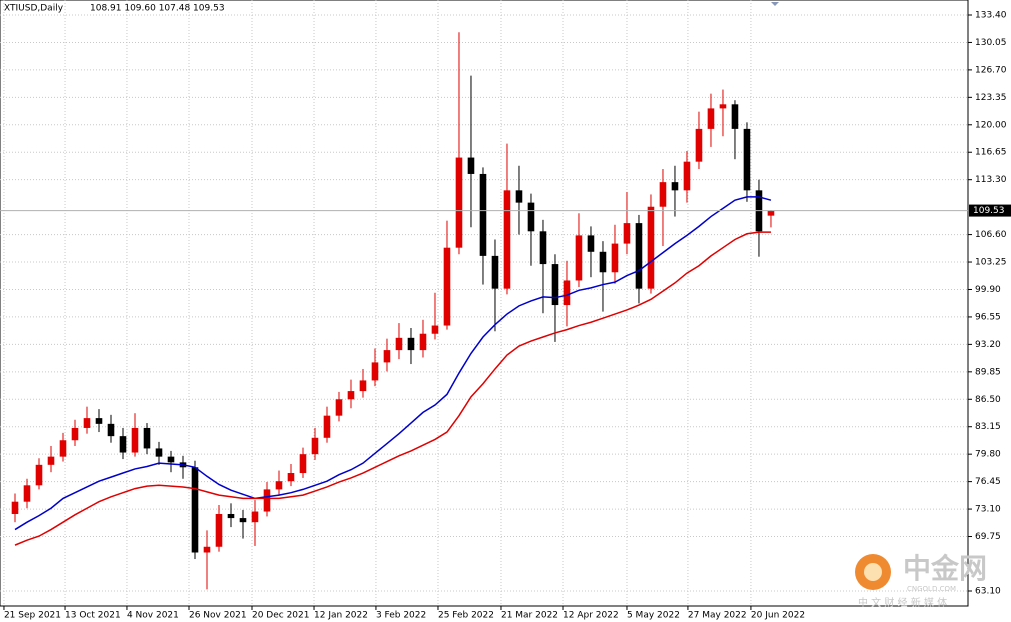 Image resolution: width=1011 pixels, height=622 pixels. Describe the element at coordinates (32, 616) in the screenshot. I see `x-tick-label: 21 Sep 2021` at that location.